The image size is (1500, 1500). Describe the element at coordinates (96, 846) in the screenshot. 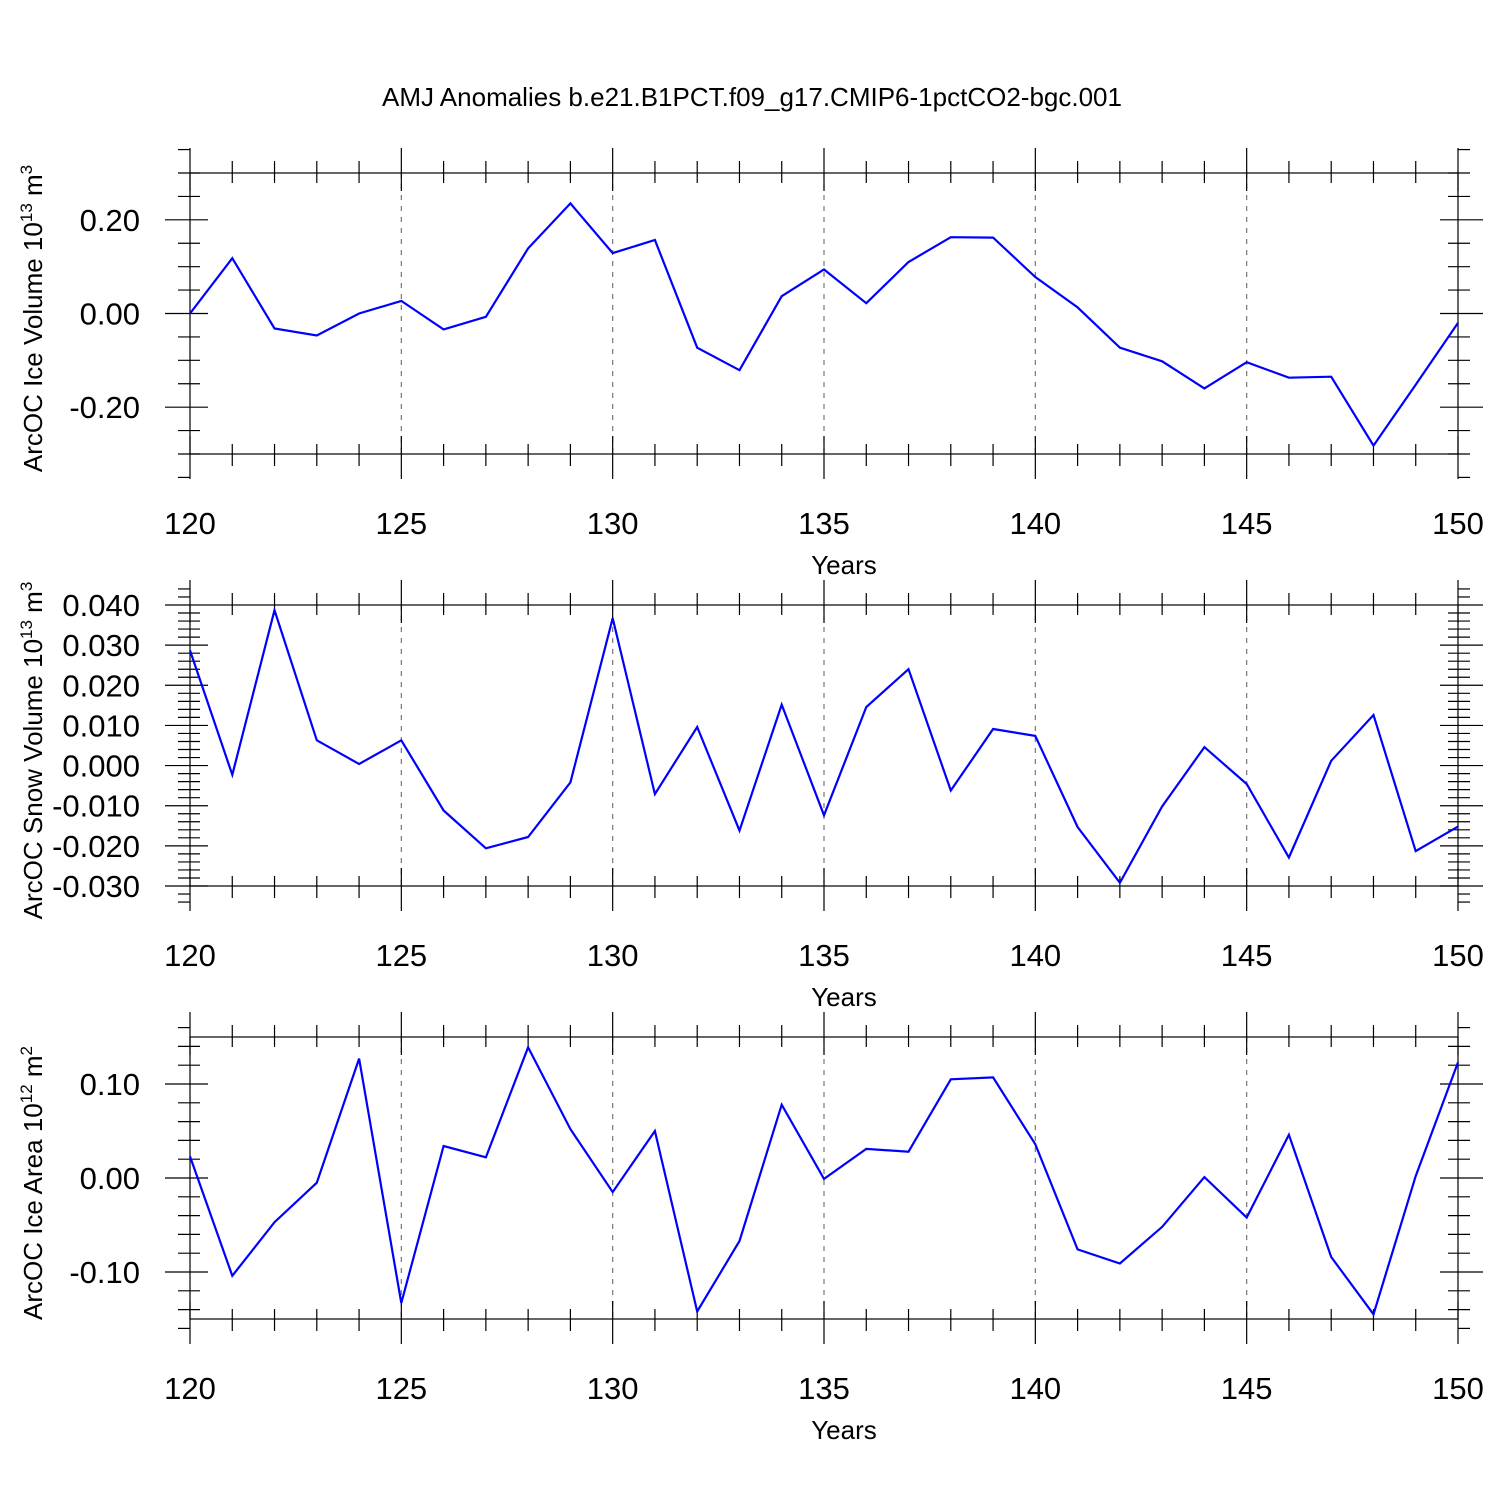

I see `y-tick-label: -0.020` at that location.